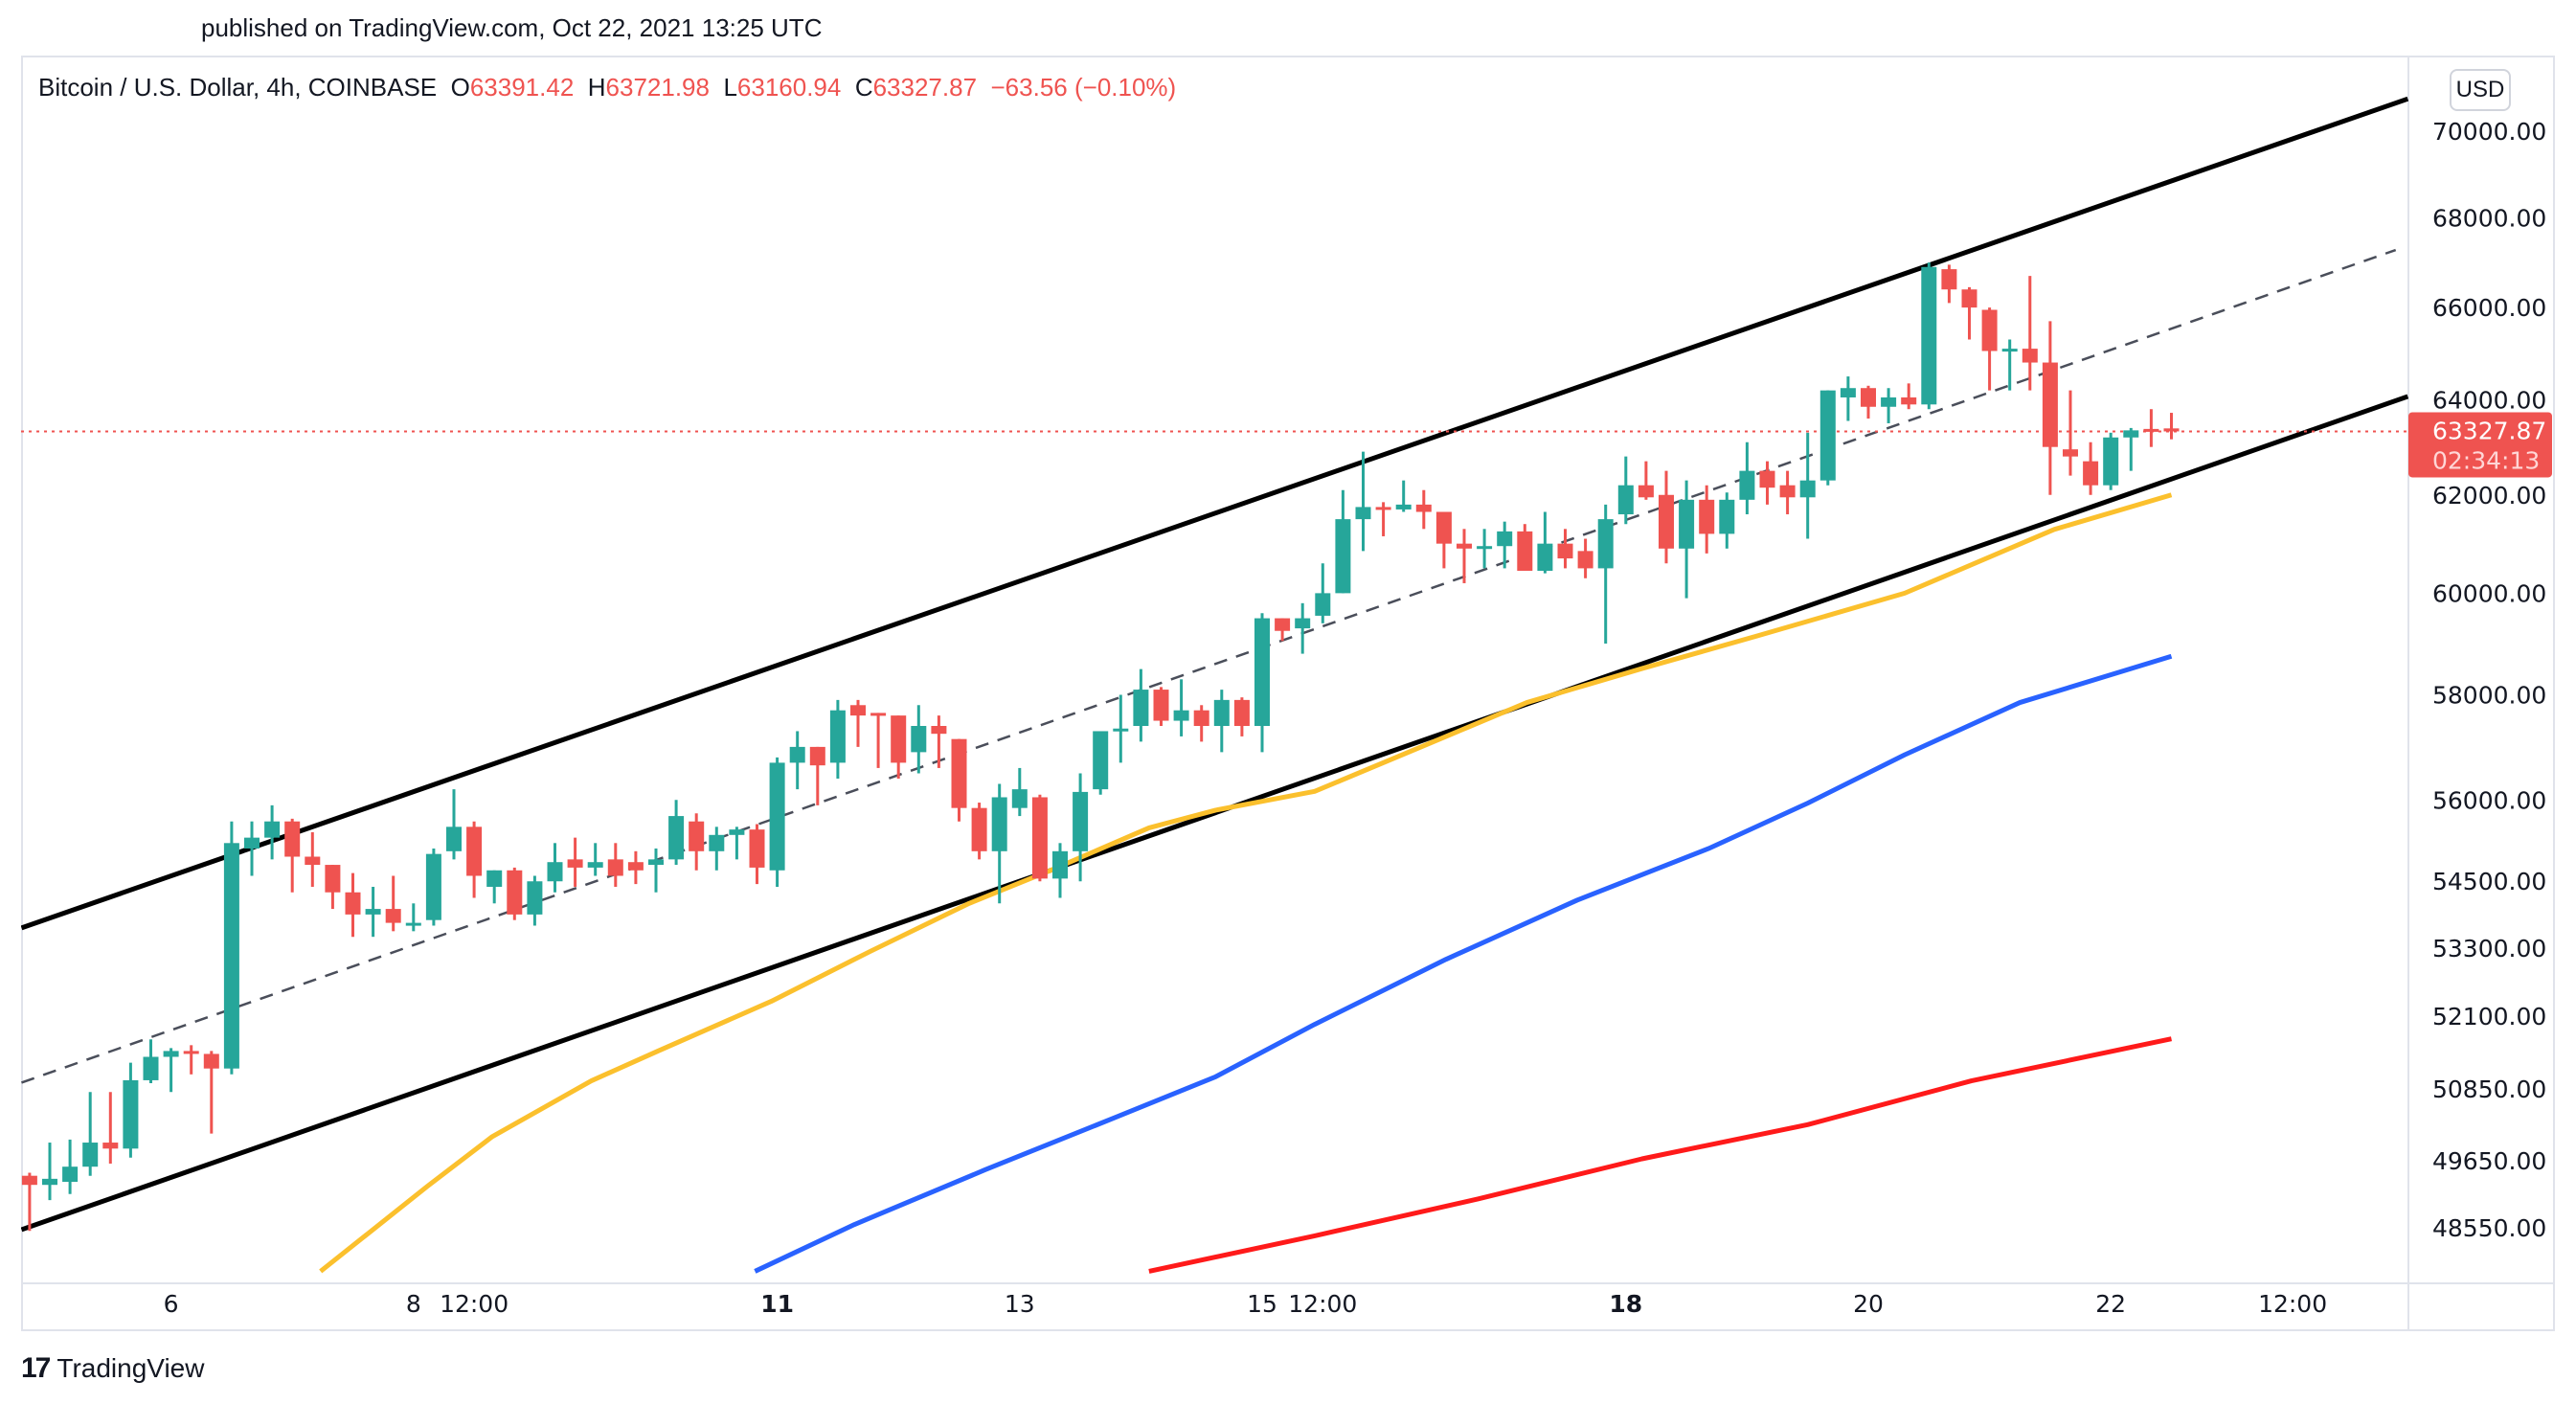  What do you see at coordinates (112, 1368) in the screenshot?
I see `tradingview-logo: 17 TradingView` at bounding box center [112, 1368].